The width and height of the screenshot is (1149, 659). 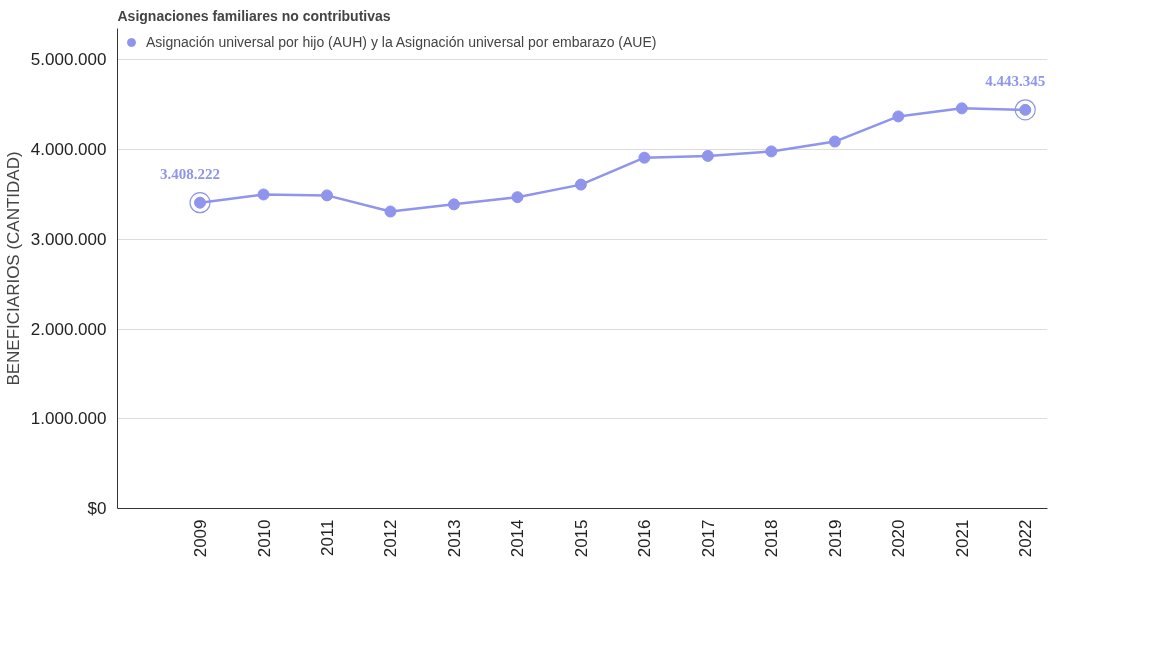 I want to click on y-tick-label: 3.000.000, so click(x=68, y=239).